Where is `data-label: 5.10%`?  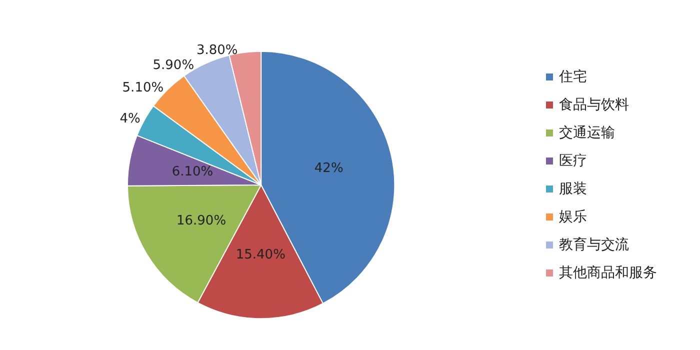
data-label: 5.10% is located at coordinates (143, 88).